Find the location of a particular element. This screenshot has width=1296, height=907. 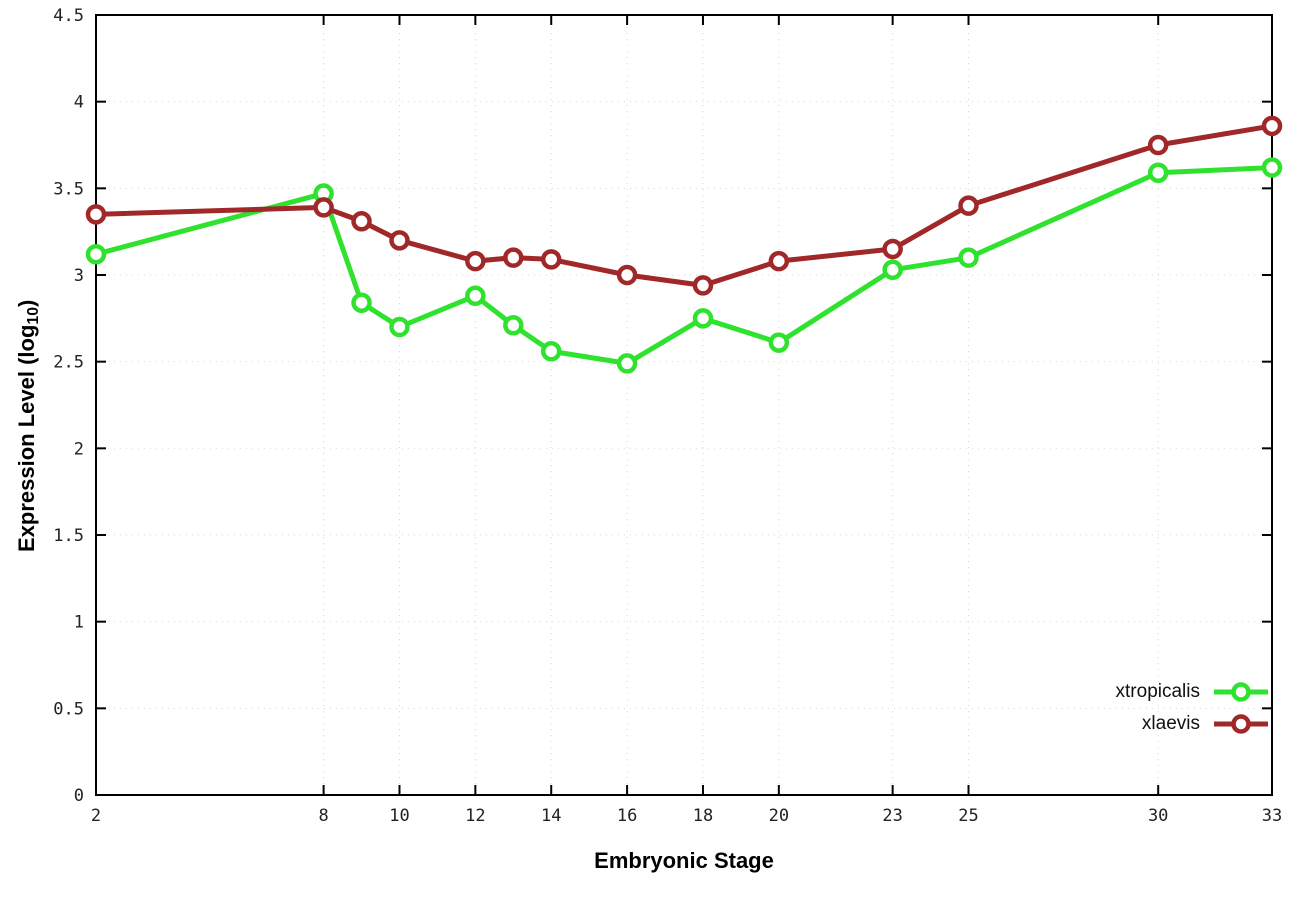

y-axis-label: Expression Level (log10) is located at coordinates (28, 426).